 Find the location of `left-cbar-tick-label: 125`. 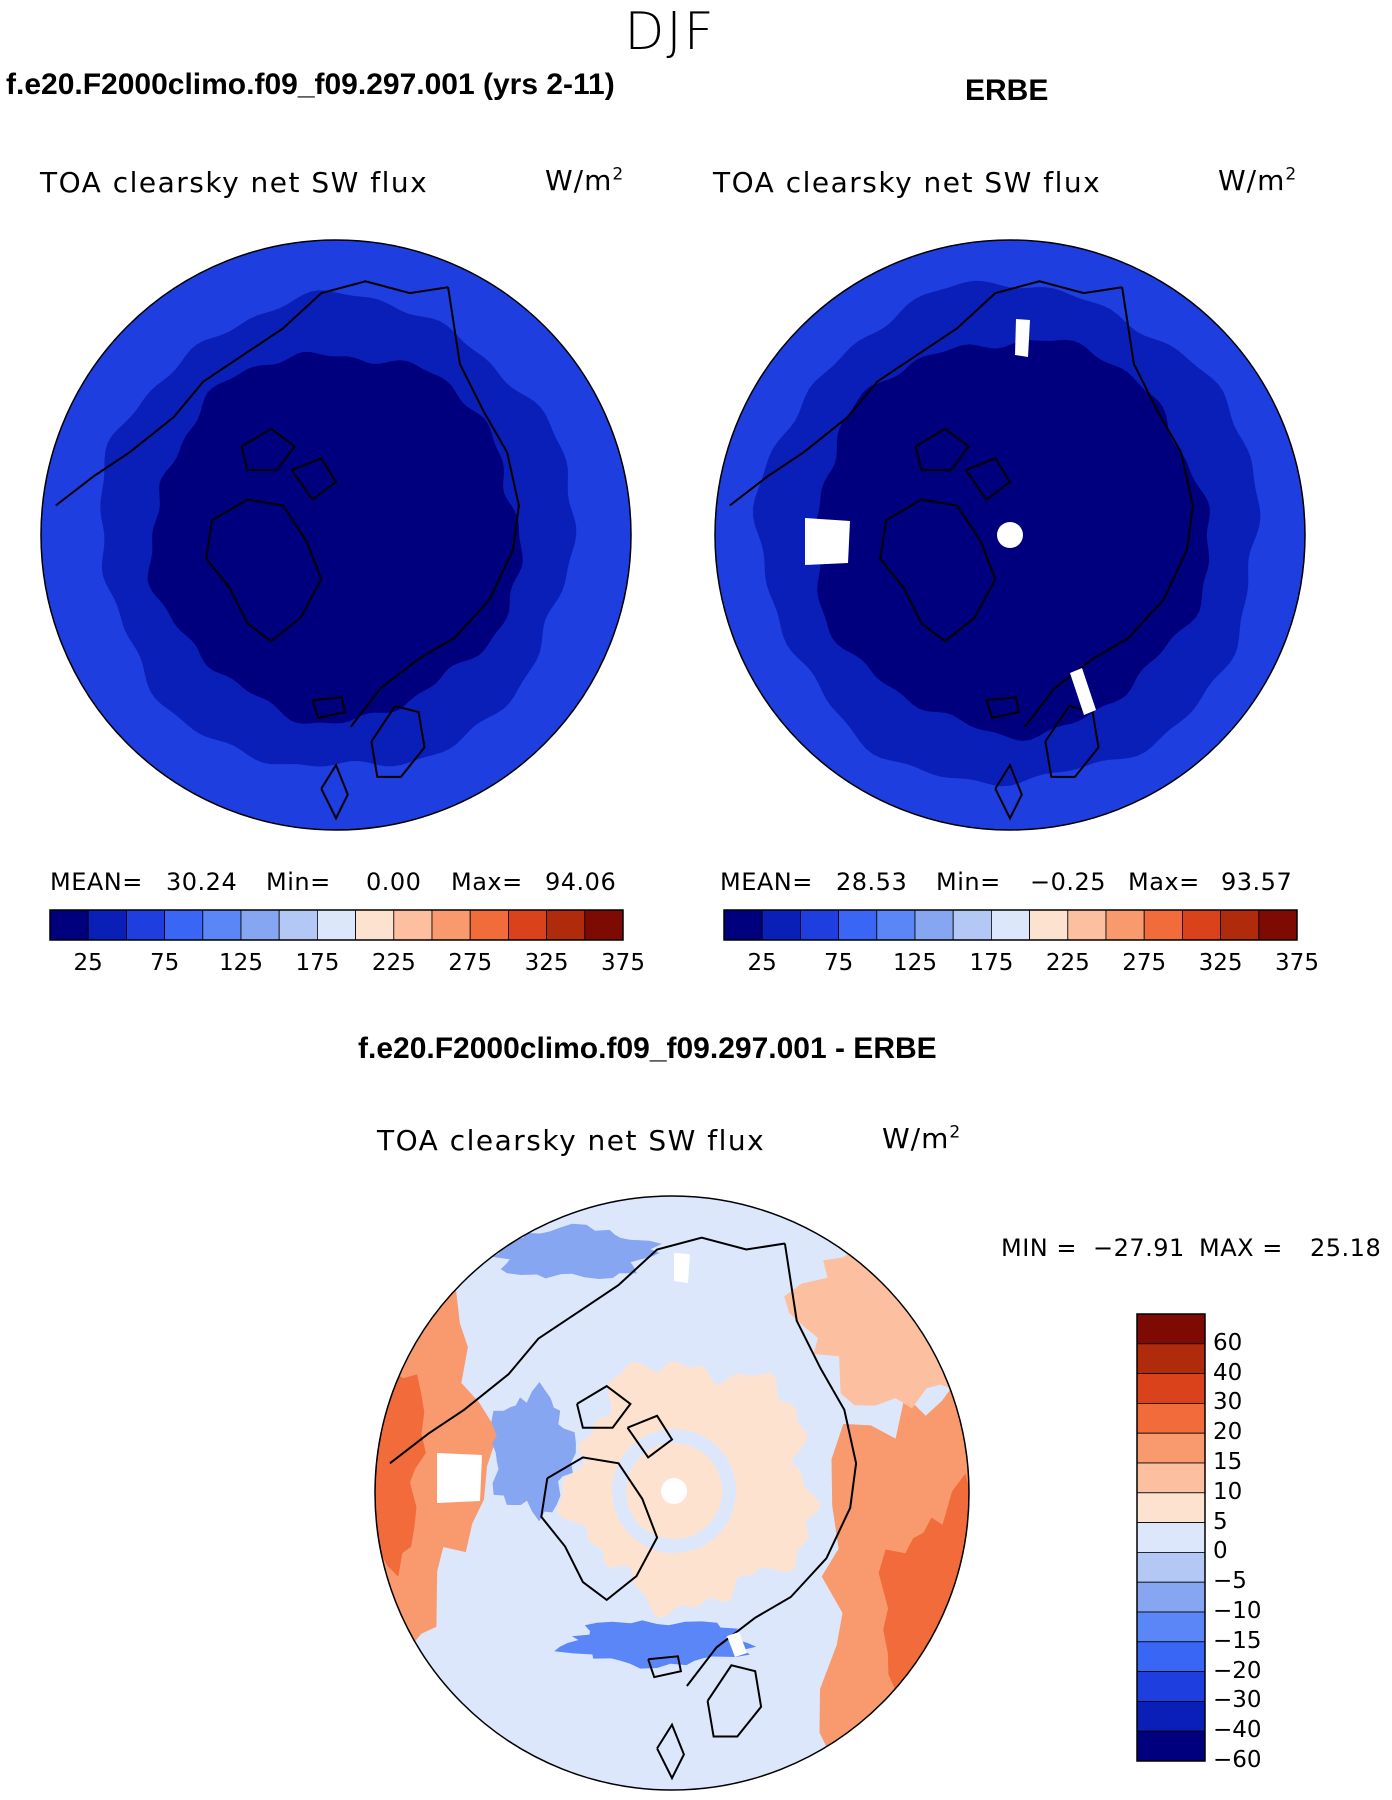

left-cbar-tick-label: 125 is located at coordinates (241, 963).